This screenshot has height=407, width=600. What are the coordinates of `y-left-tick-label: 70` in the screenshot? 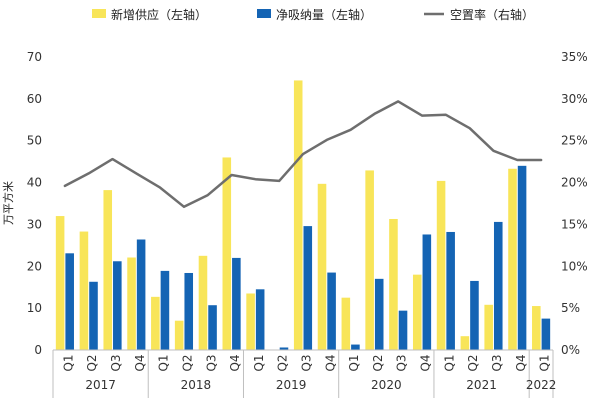 It's located at (34, 57).